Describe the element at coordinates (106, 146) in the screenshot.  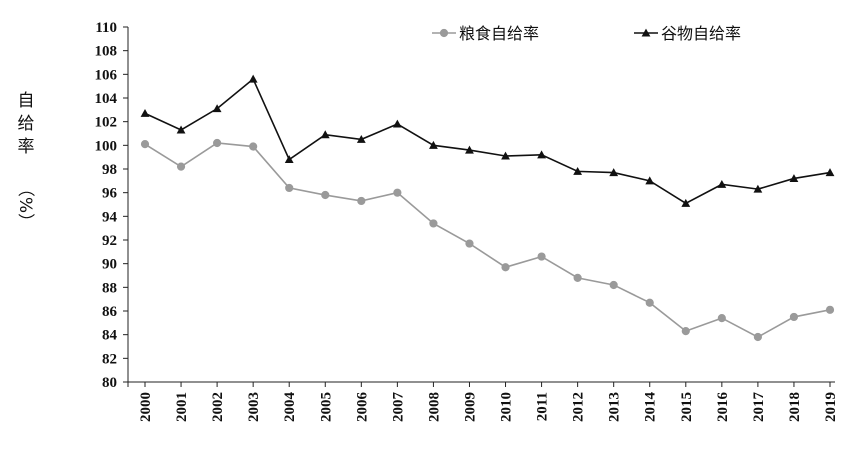
I see `y-tick-label: 100` at that location.